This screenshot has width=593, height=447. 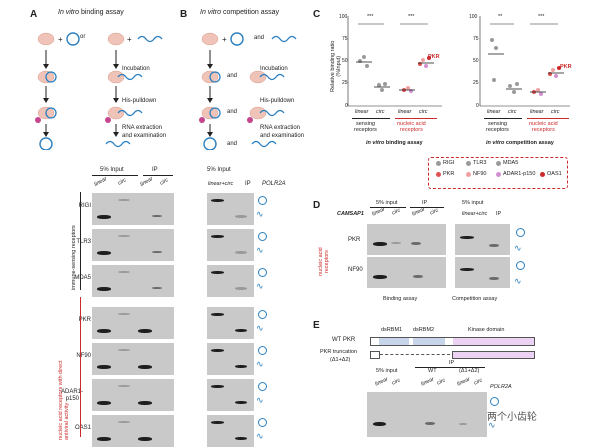 What do you see at coordinates (282, 136) in the screenshot?
I see `panel-b-step-4: and examination` at bounding box center [282, 136].